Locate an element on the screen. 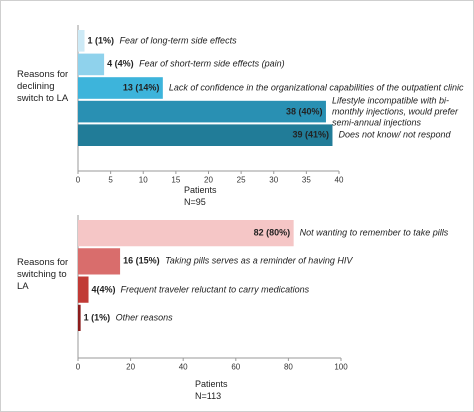  x-tick-label: 30 is located at coordinates (273, 180).